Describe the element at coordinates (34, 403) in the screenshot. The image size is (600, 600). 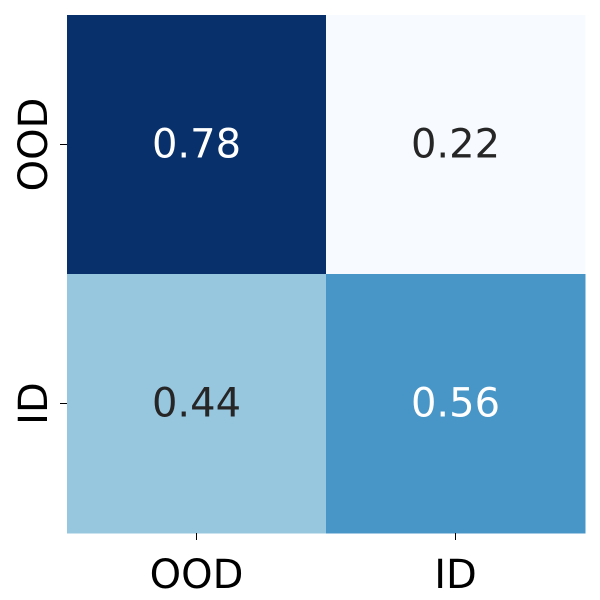
I see `y-tick-label: ID` at that location.